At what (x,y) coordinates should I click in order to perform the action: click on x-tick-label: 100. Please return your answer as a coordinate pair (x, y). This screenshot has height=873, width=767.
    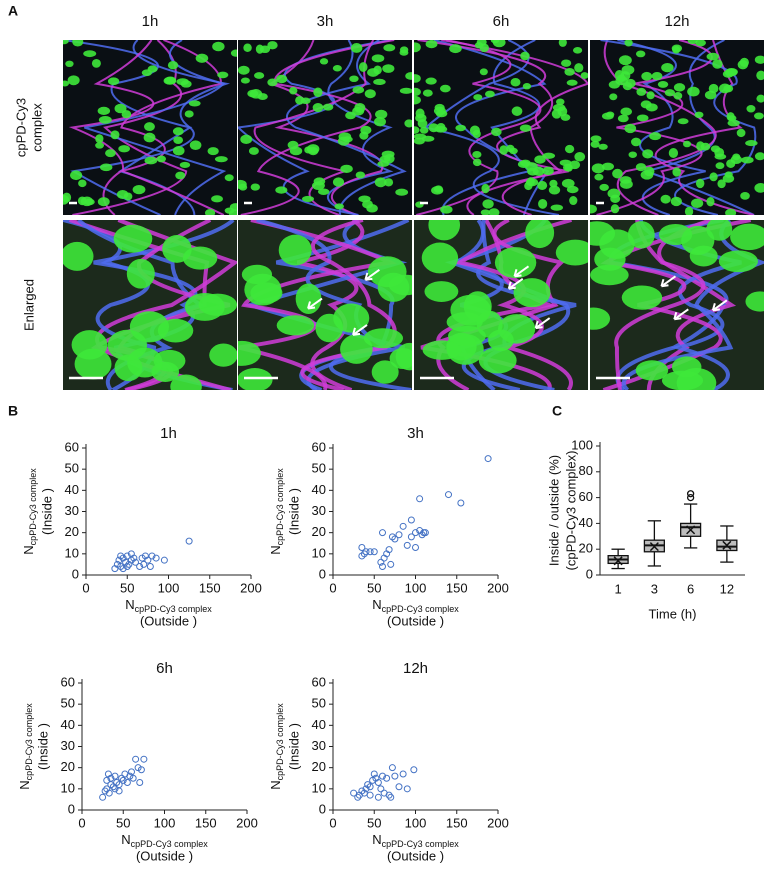
    Looking at the image, I should click on (165, 822).